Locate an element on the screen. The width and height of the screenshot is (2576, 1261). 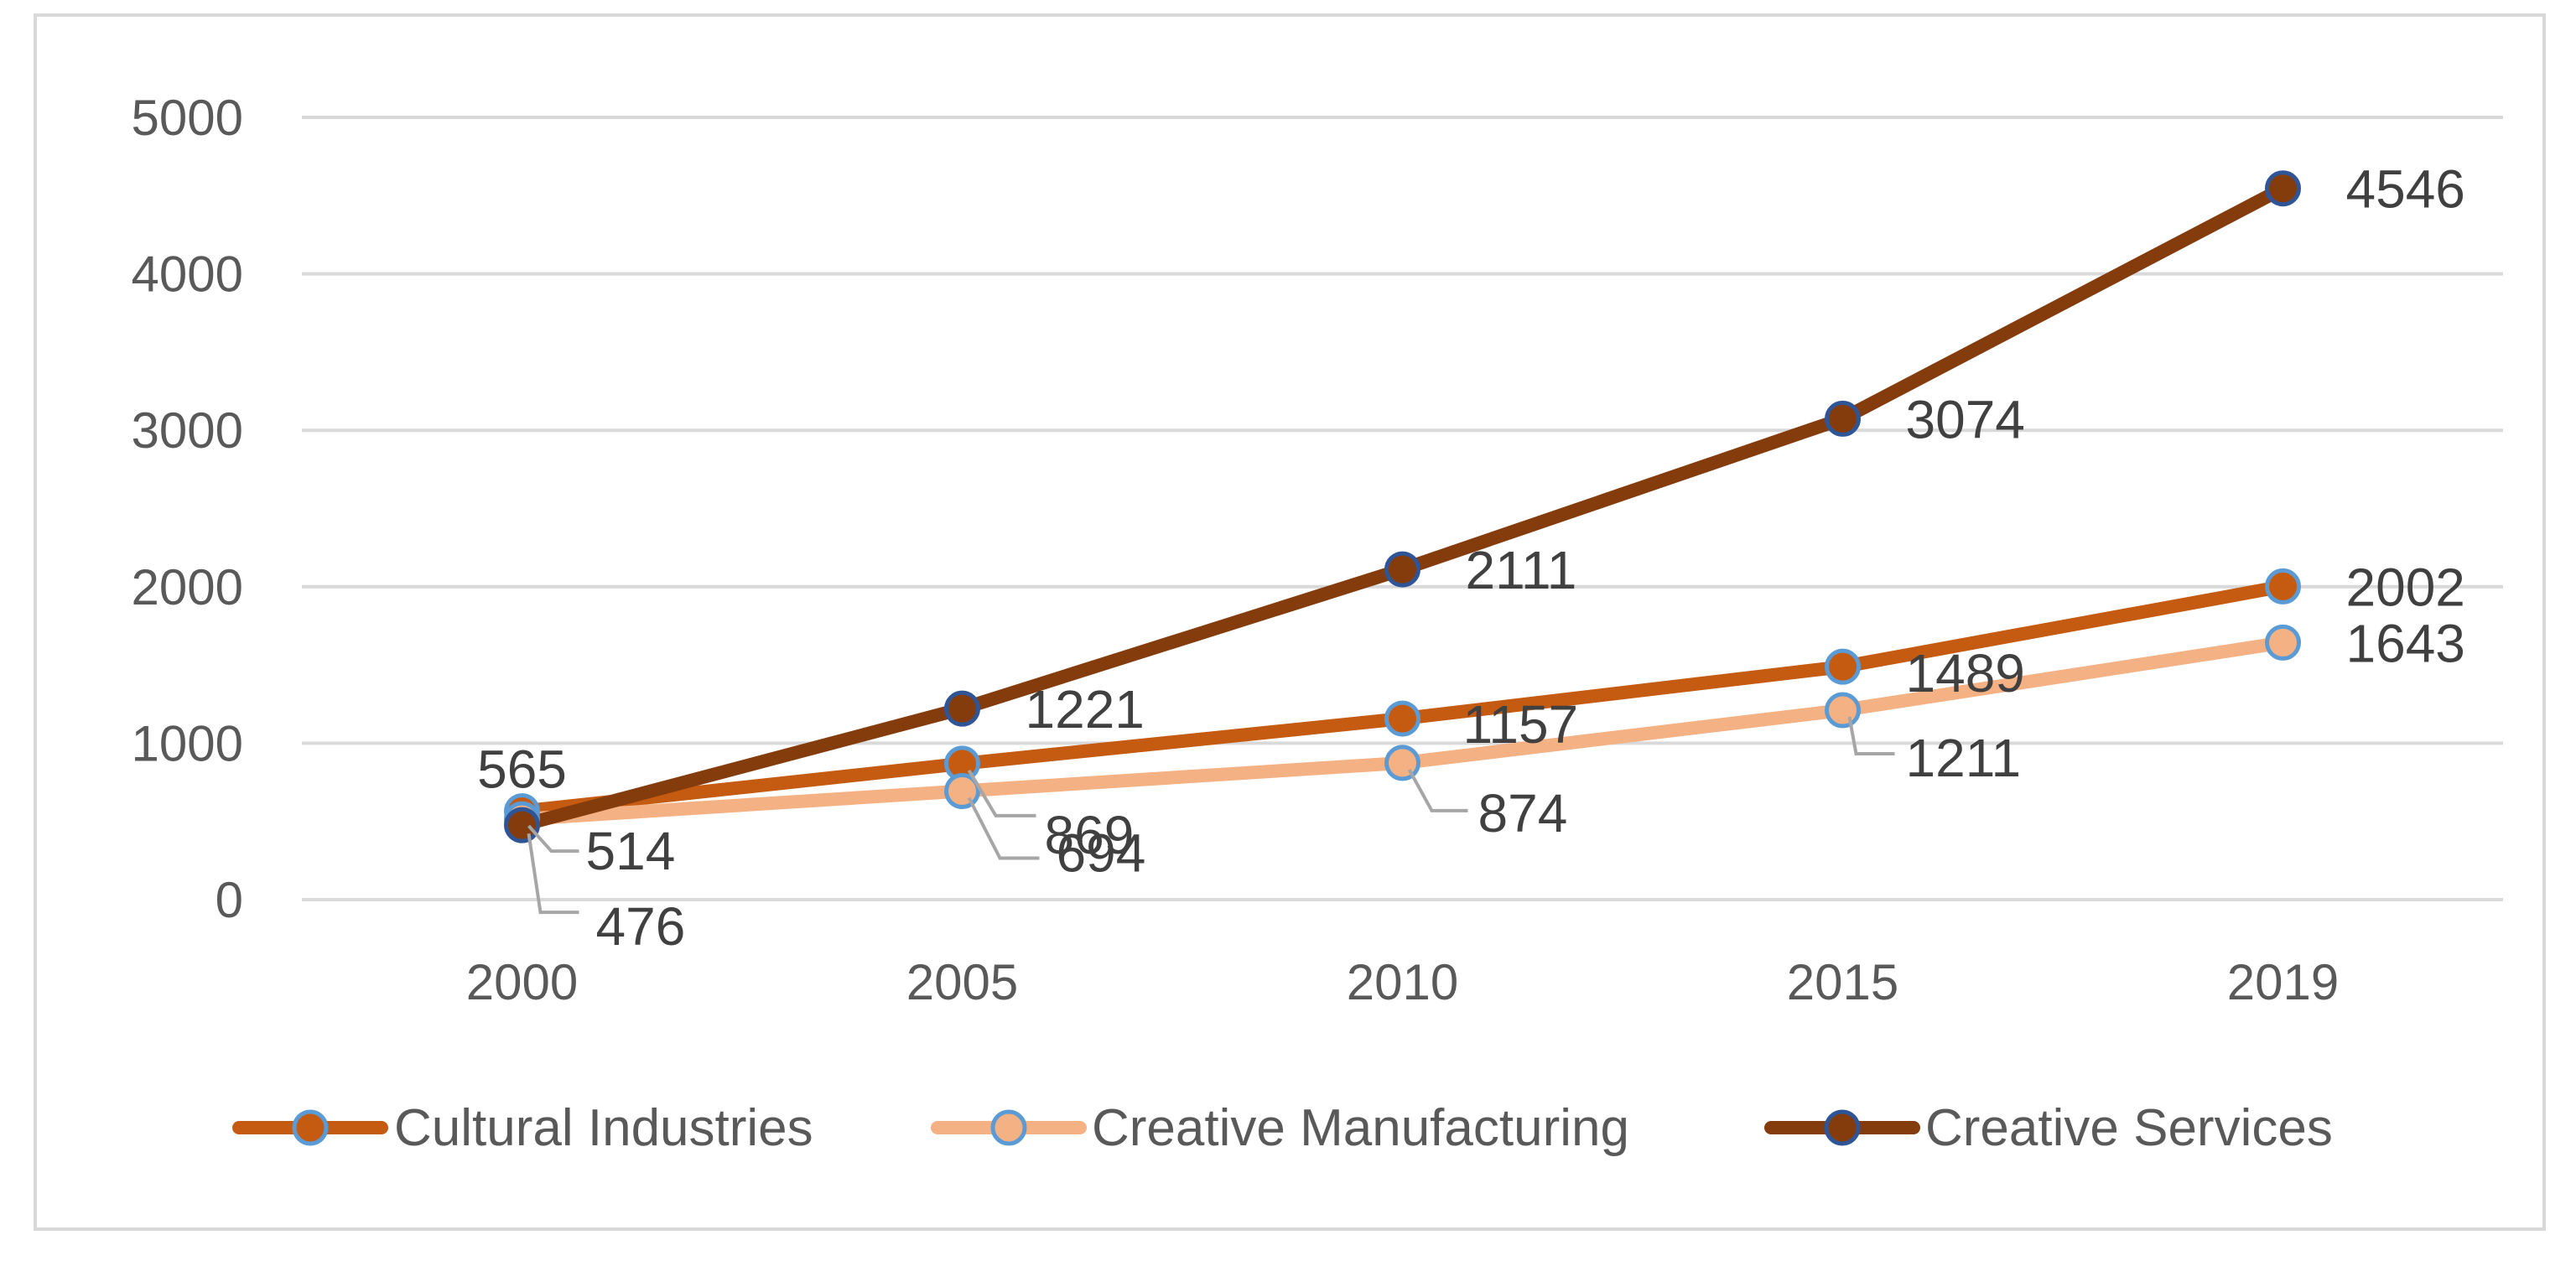
data-label: 874 is located at coordinates (1523, 813).